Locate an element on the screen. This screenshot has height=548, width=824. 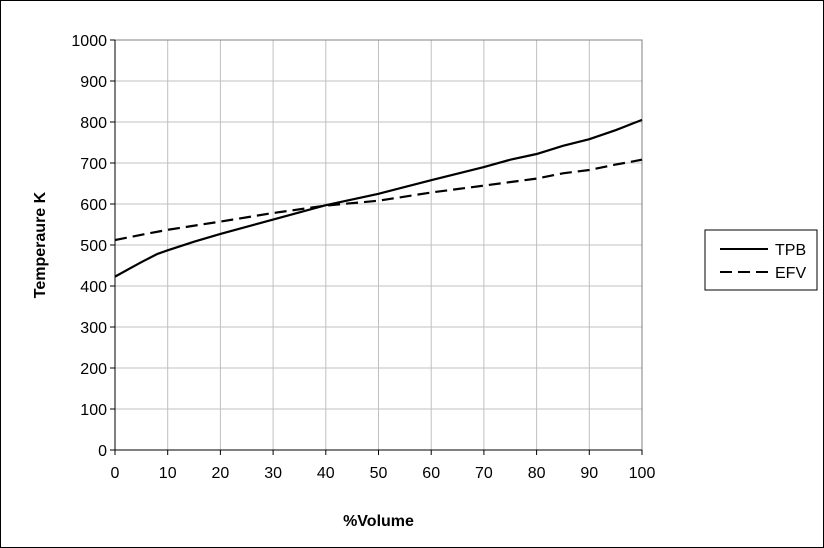
x-tick-label: 50 is located at coordinates (379, 473).